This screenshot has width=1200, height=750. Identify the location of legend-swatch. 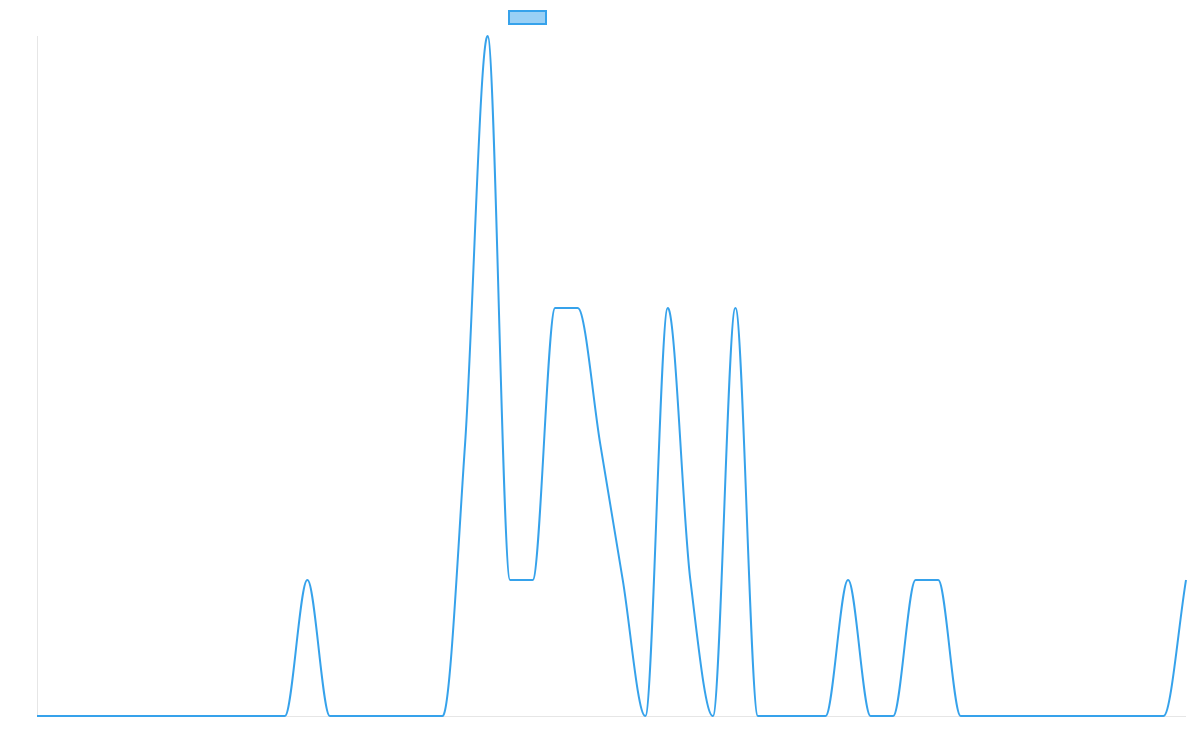
(527, 17).